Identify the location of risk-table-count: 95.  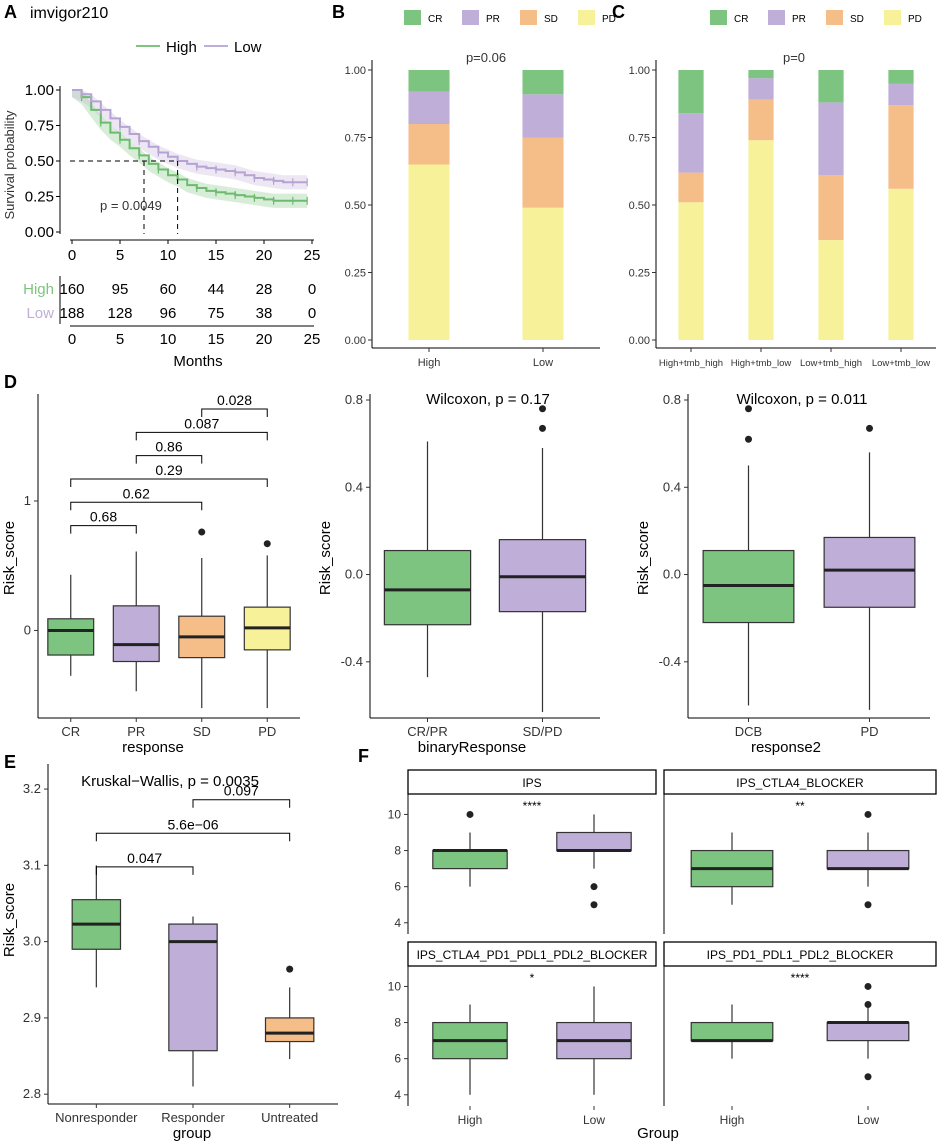
(120, 289).